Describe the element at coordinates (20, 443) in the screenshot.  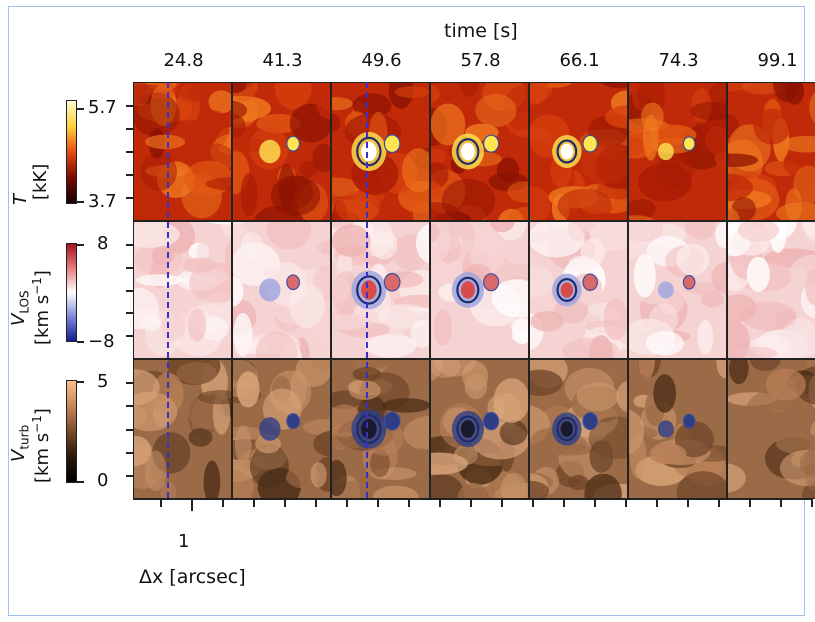
I see `row-label-vturb: Vturb` at that location.